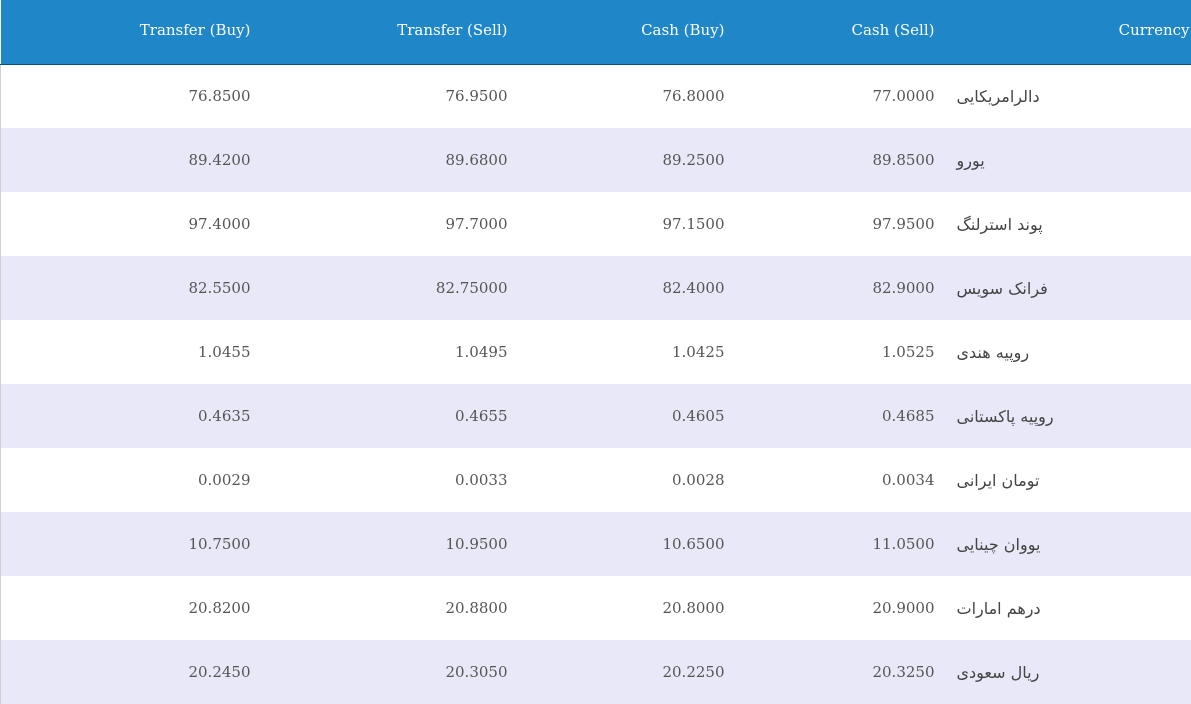 The image size is (1191, 704). Describe the element at coordinates (839, 32) in the screenshot. I see `header-cash-sell: Cash (Sell)` at that location.